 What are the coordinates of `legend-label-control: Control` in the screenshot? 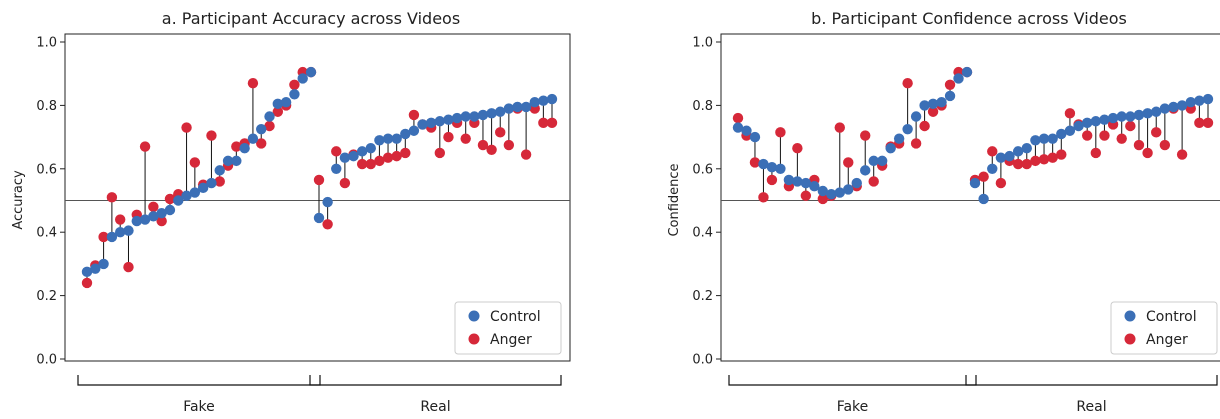 It's located at (1171, 317).